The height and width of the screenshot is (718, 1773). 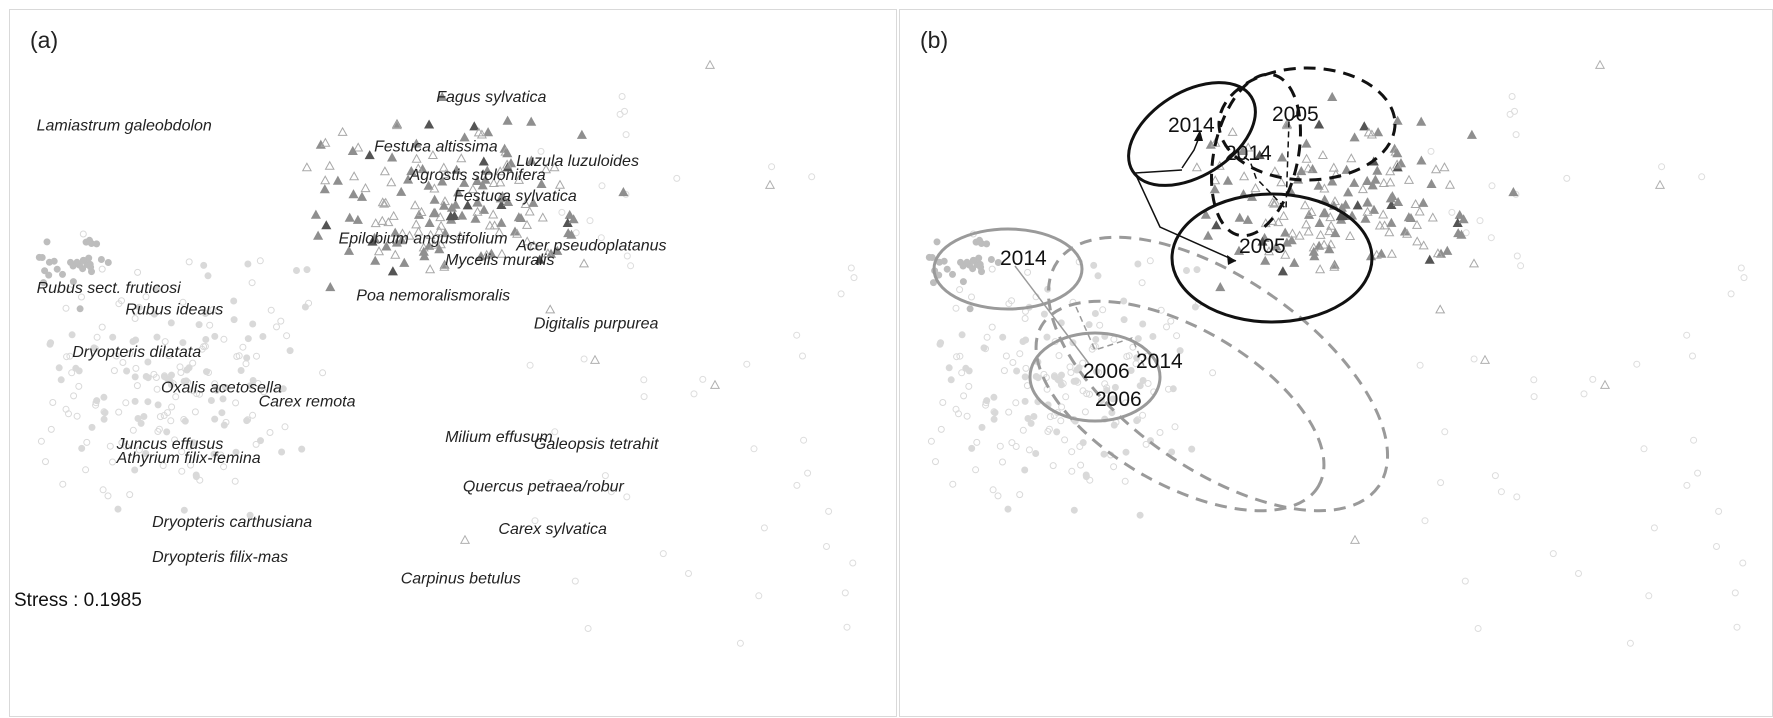 What do you see at coordinates (1256, 155) in the screenshot?
I see `ellipse-black-2014-dashed` at bounding box center [1256, 155].